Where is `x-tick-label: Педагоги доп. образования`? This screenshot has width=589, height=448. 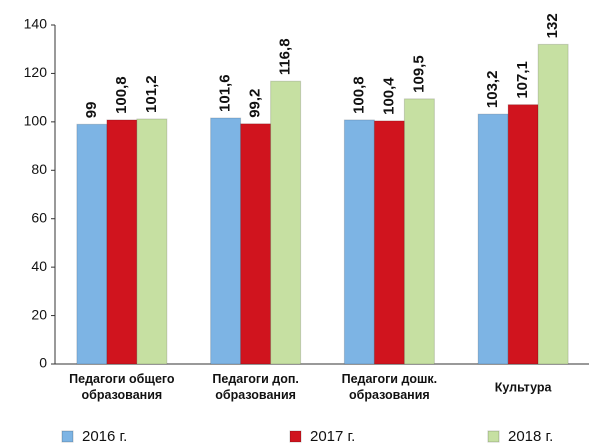
x-tick-label: Педагоги доп. образования is located at coordinates (255, 387).